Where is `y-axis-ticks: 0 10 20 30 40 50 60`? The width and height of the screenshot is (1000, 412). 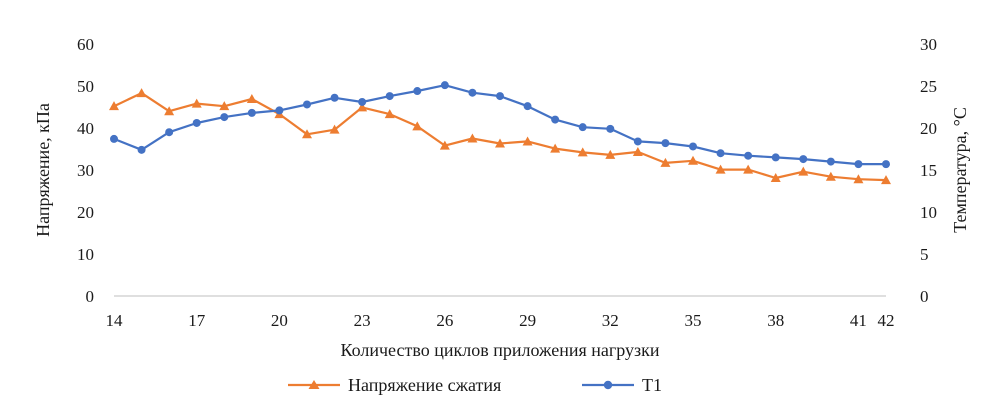 y-axis-ticks: 0 10 20 30 40 50 60 is located at coordinates (85, 170).